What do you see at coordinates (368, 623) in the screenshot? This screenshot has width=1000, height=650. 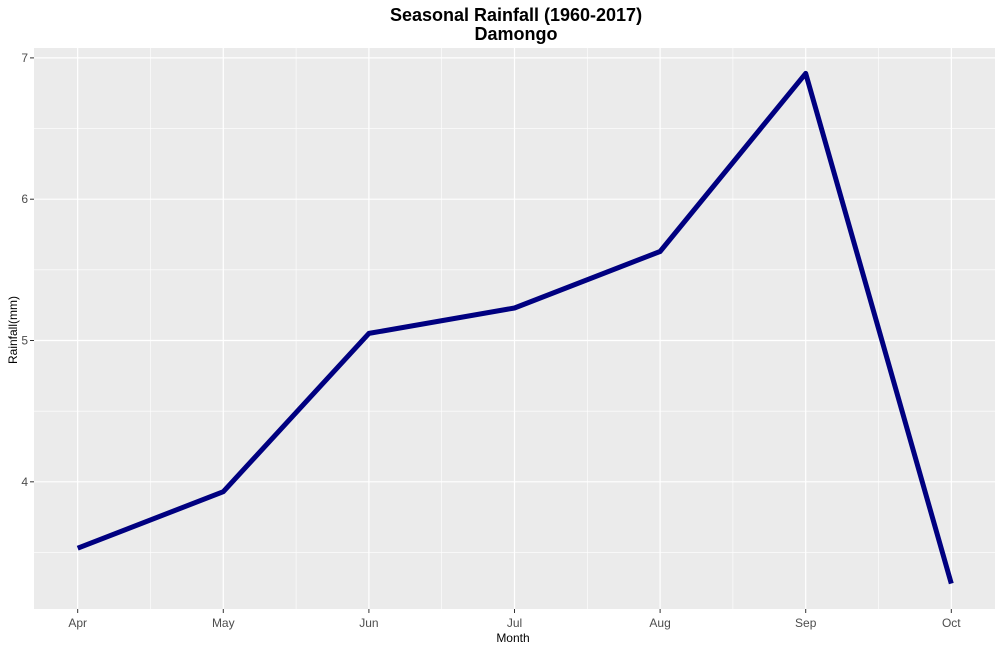 I see `x-tick-label: Jun` at bounding box center [368, 623].